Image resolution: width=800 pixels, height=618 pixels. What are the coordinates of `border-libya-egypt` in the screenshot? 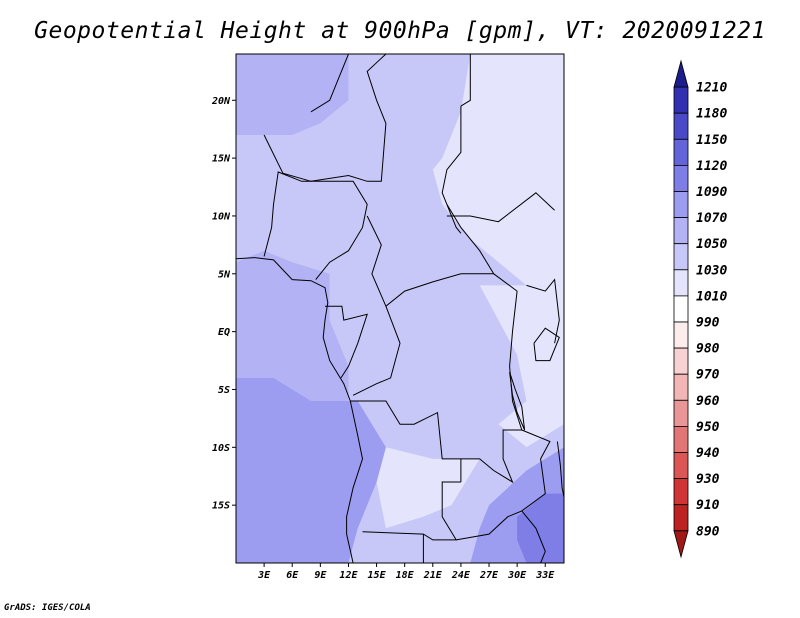 It's located at (465, 80).